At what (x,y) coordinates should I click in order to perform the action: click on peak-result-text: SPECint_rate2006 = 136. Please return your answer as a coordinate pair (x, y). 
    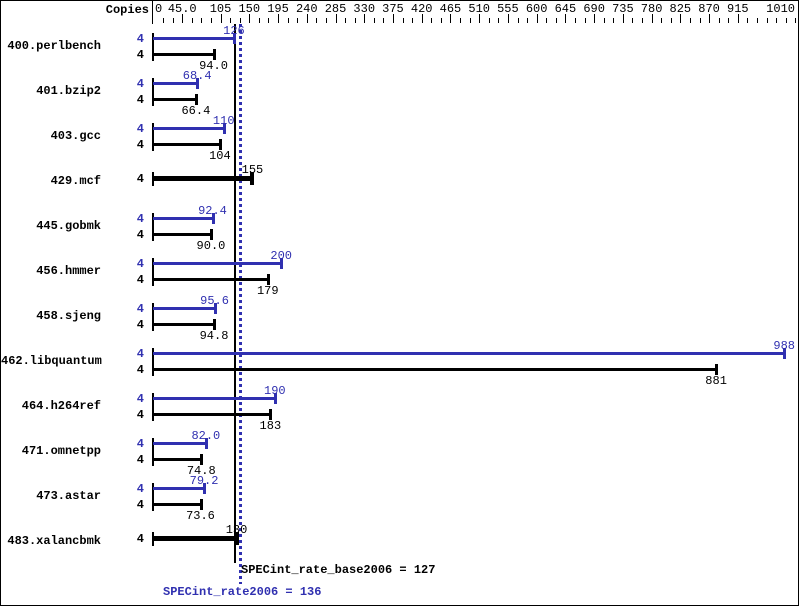
    Looking at the image, I should click on (242, 592).